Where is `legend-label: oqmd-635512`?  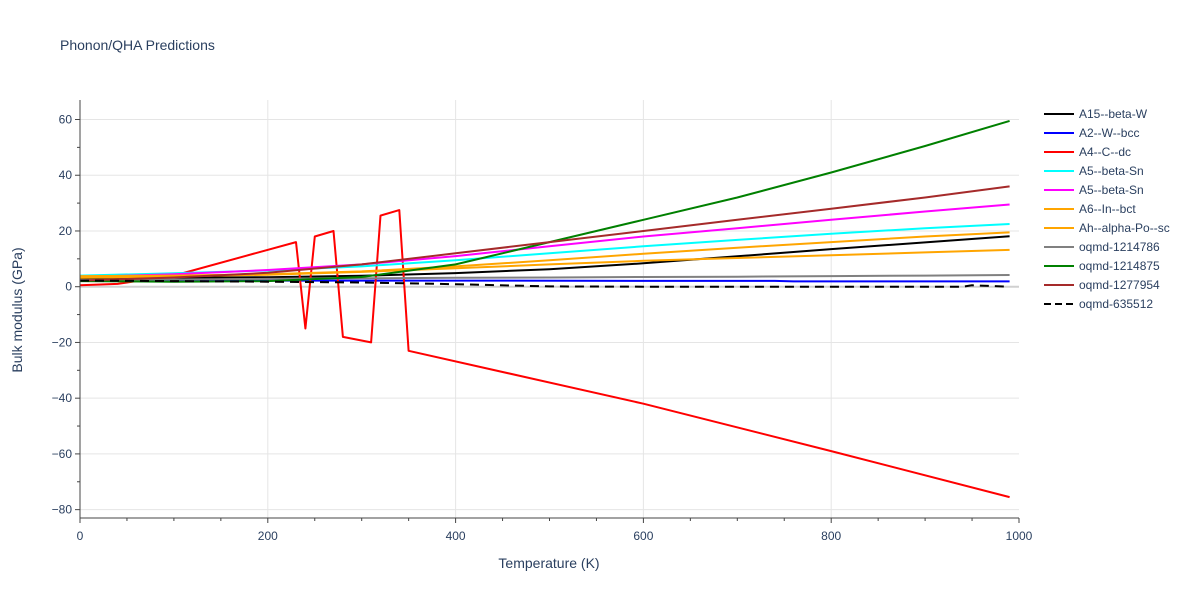 legend-label: oqmd-635512 is located at coordinates (1116, 304).